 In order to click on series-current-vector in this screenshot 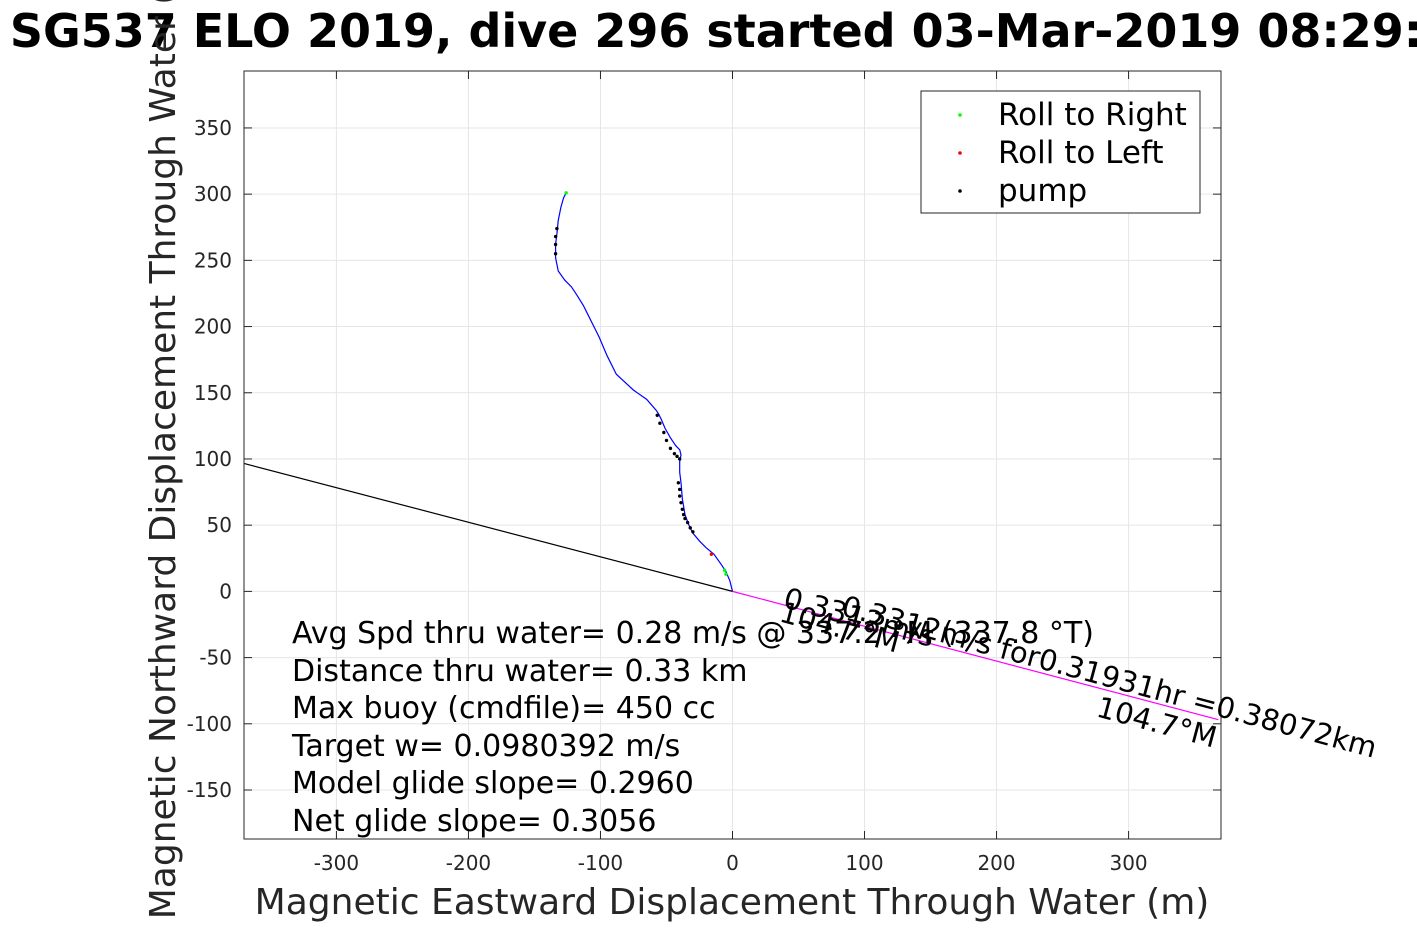, I will do `click(488, 527)`.